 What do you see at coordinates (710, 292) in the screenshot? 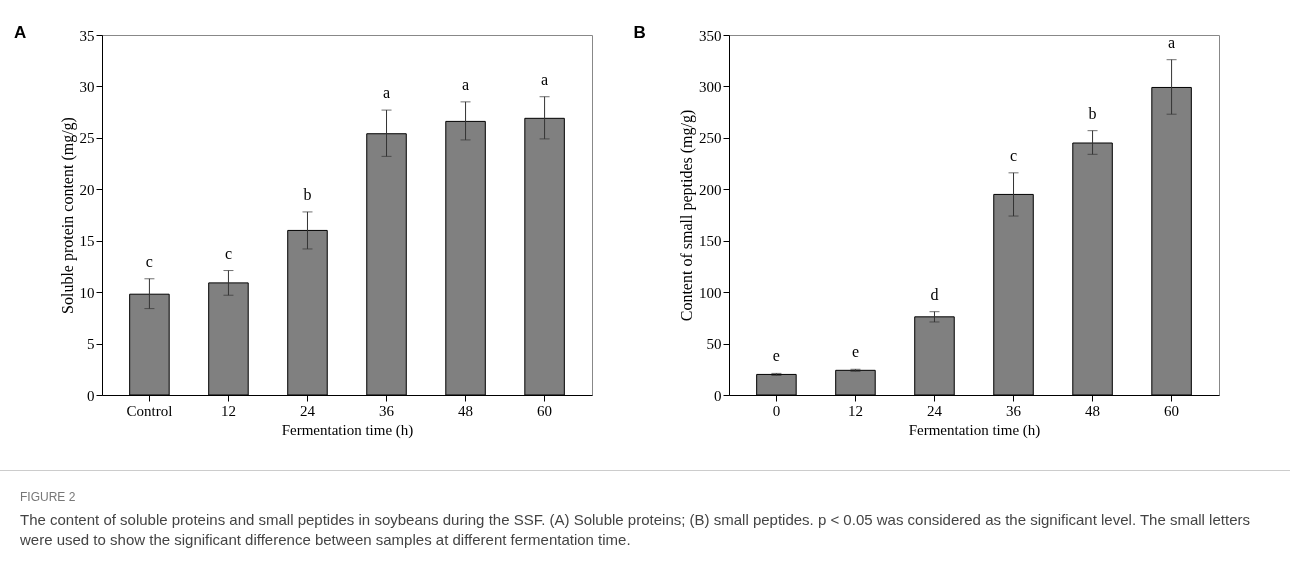
I see `y-tick-label: 100` at bounding box center [710, 292].